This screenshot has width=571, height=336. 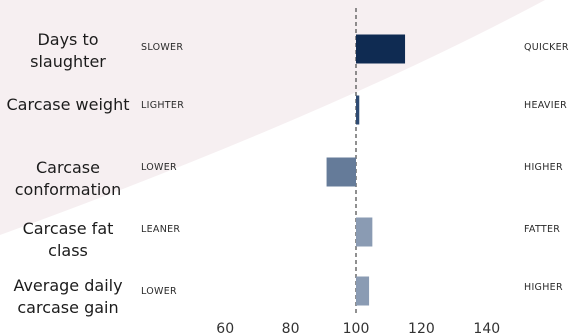 What do you see at coordinates (358, 110) in the screenshot?
I see `bar-carcase-weight` at bounding box center [358, 110].